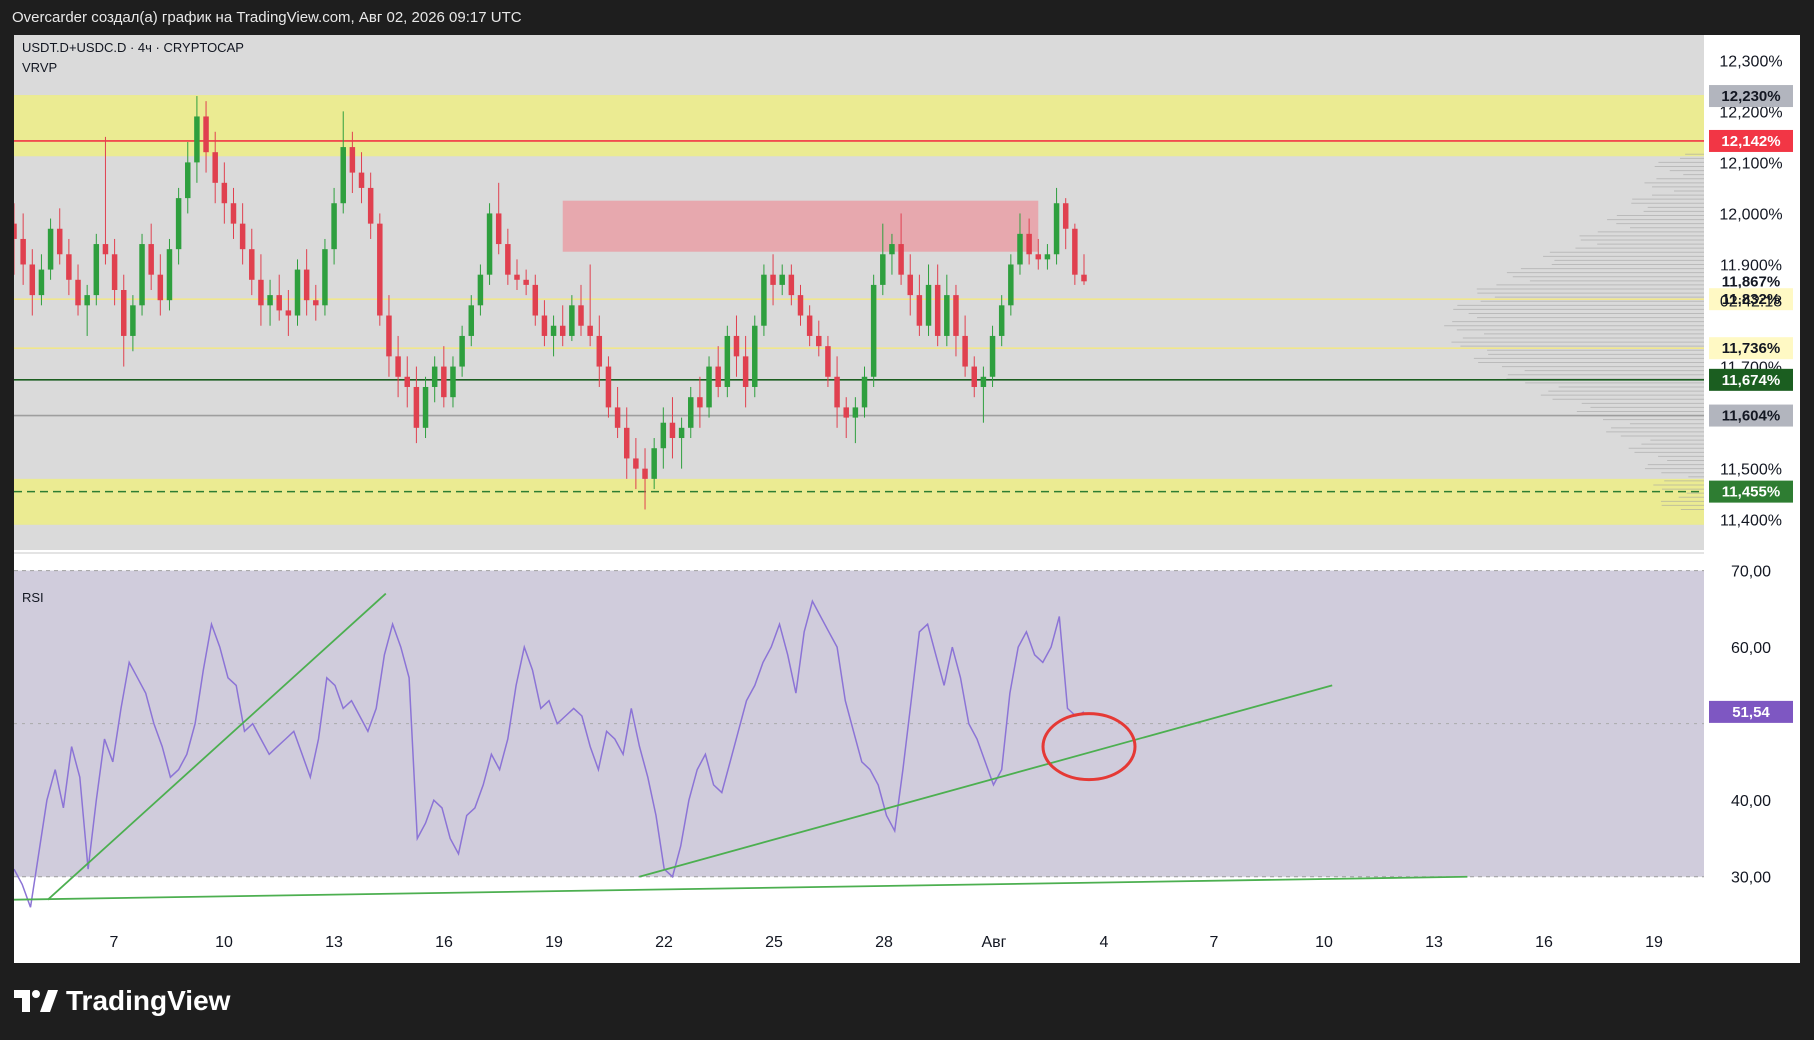 The height and width of the screenshot is (1040, 1814). I want to click on price-tag-label: 11,455%, so click(1751, 492).